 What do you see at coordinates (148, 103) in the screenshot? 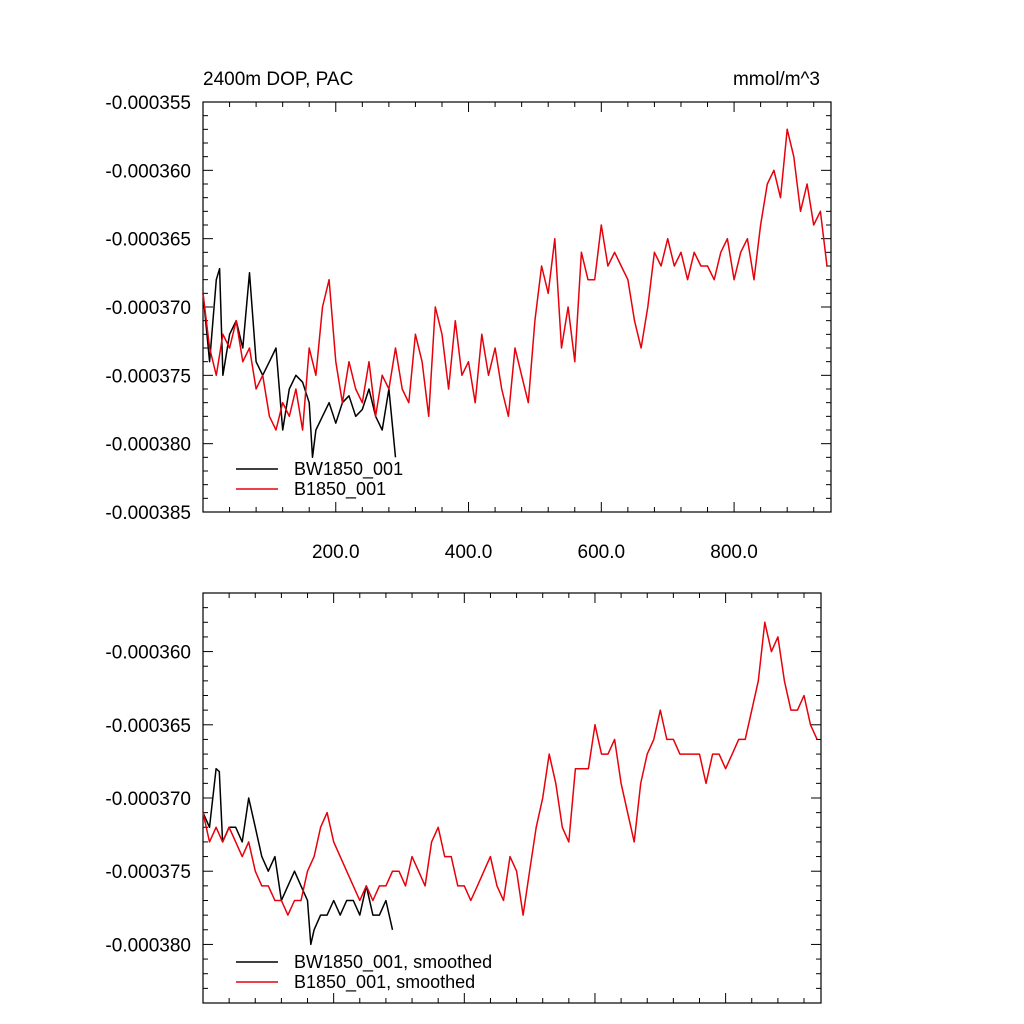
I see `y-tick-label: -0.000355` at bounding box center [148, 103].